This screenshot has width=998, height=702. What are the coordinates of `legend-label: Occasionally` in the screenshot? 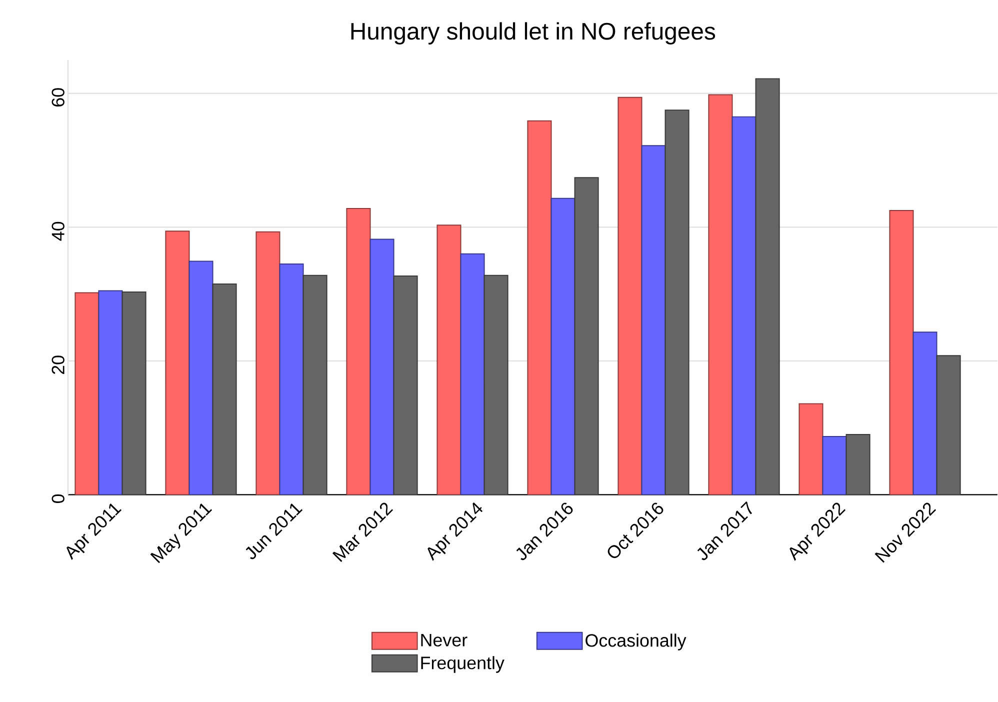 It's located at (636, 642).